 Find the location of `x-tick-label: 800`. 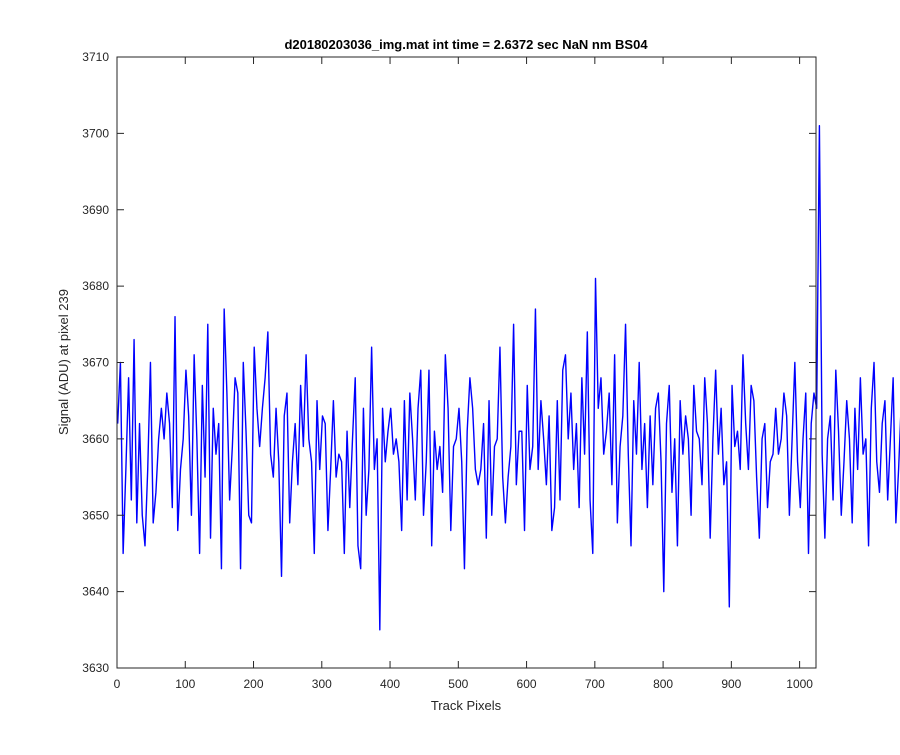

x-tick-label: 800 is located at coordinates (663, 684).